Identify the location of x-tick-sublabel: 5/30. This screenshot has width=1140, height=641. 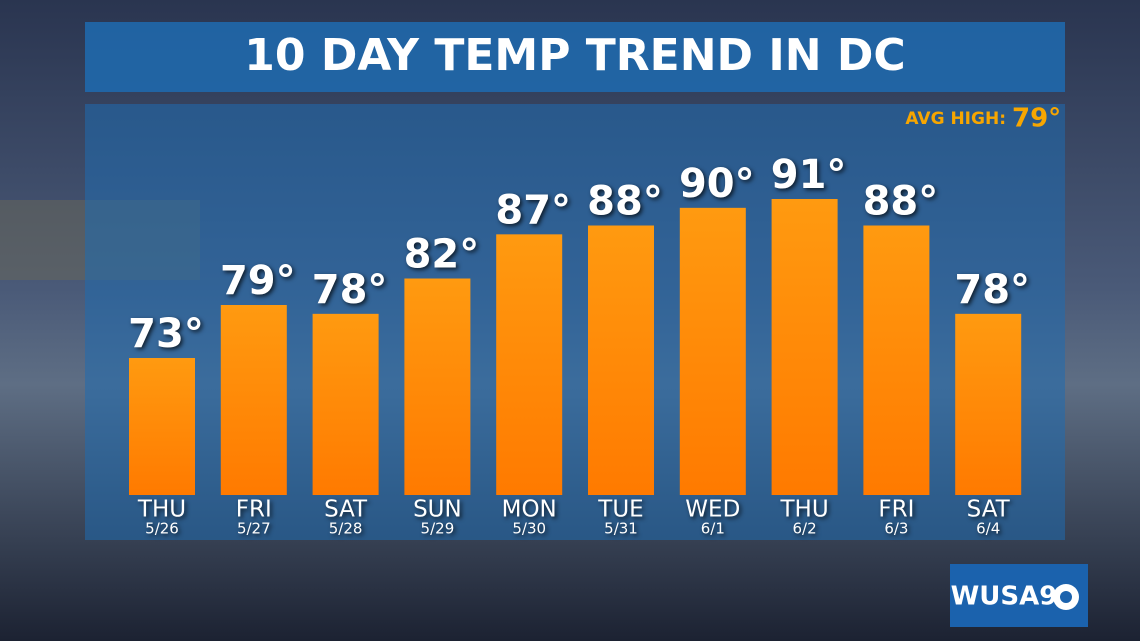
(529, 529).